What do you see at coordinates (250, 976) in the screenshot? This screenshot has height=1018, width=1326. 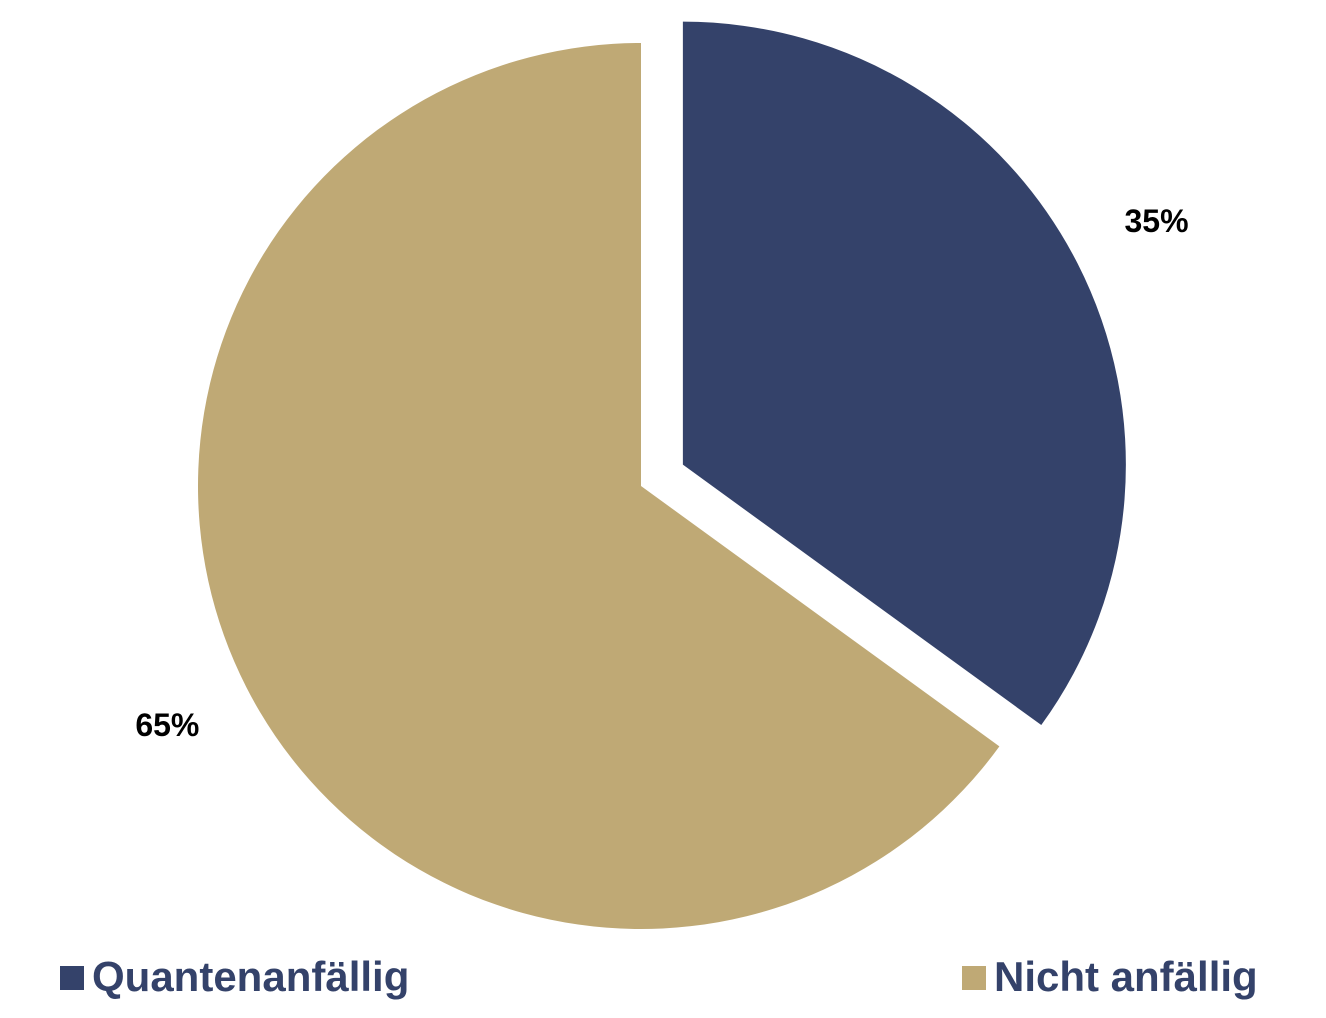 I see `legend-label: Quantenanfällig` at bounding box center [250, 976].